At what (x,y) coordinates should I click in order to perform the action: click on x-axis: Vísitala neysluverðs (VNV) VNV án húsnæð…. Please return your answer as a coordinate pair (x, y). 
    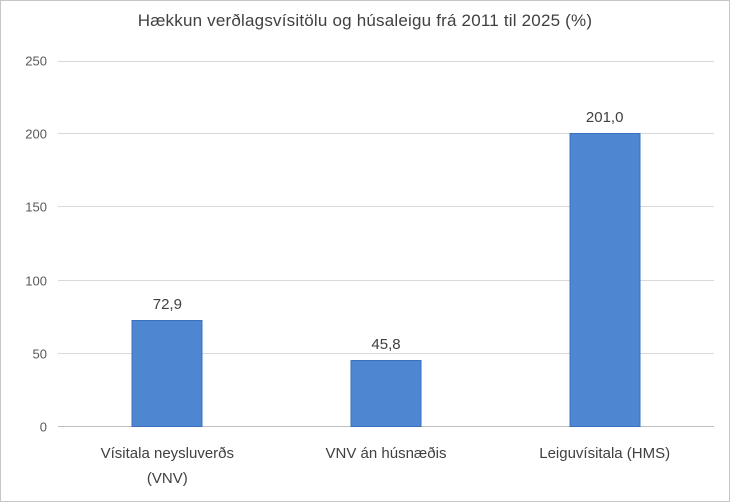
    Looking at the image, I should click on (386, 466).